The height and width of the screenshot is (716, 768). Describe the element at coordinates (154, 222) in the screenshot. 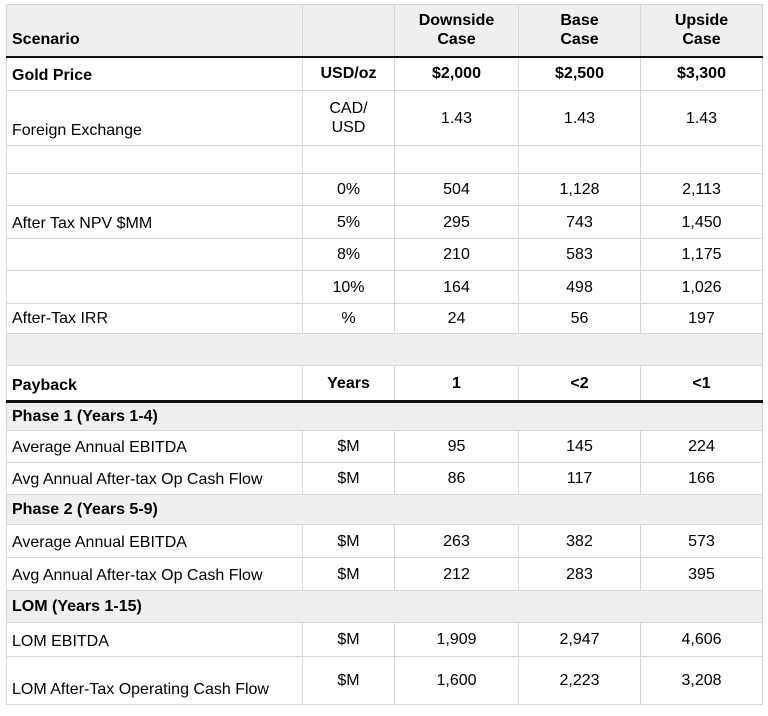

I see `row-label: After Tax NPV $MM` at that location.